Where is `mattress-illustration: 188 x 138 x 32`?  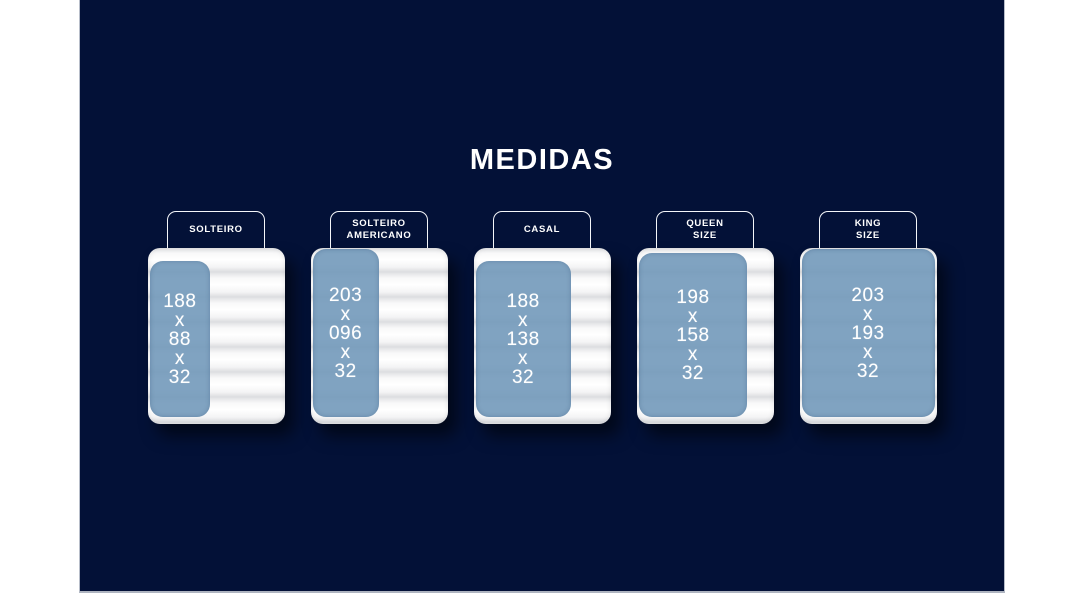
mattress-illustration: 188 x 138 x 32 is located at coordinates (542, 336).